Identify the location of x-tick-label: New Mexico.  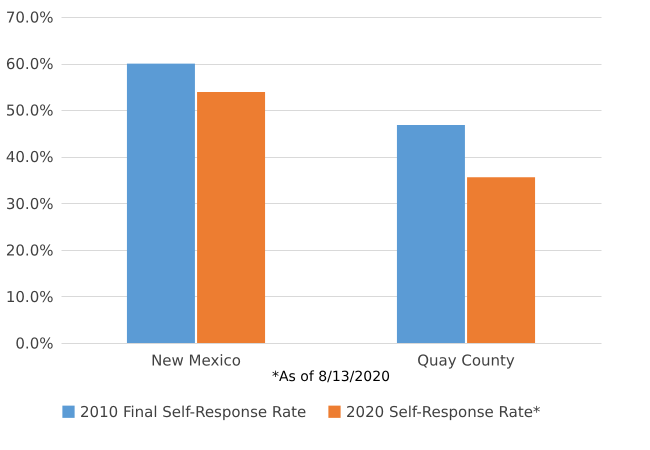
(196, 361).